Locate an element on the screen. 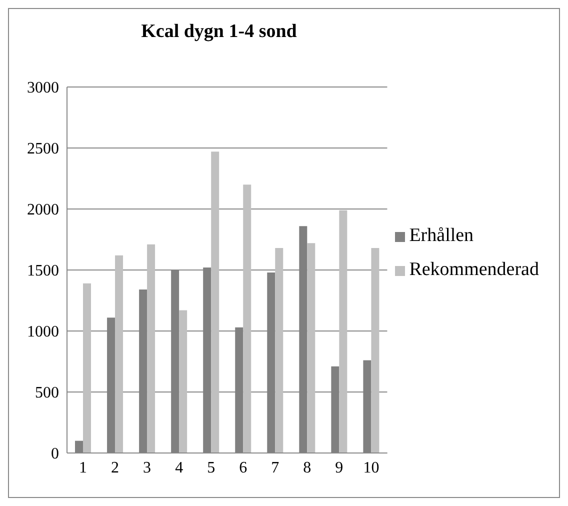 The height and width of the screenshot is (506, 568). x-tick-label: 2 is located at coordinates (115, 467).